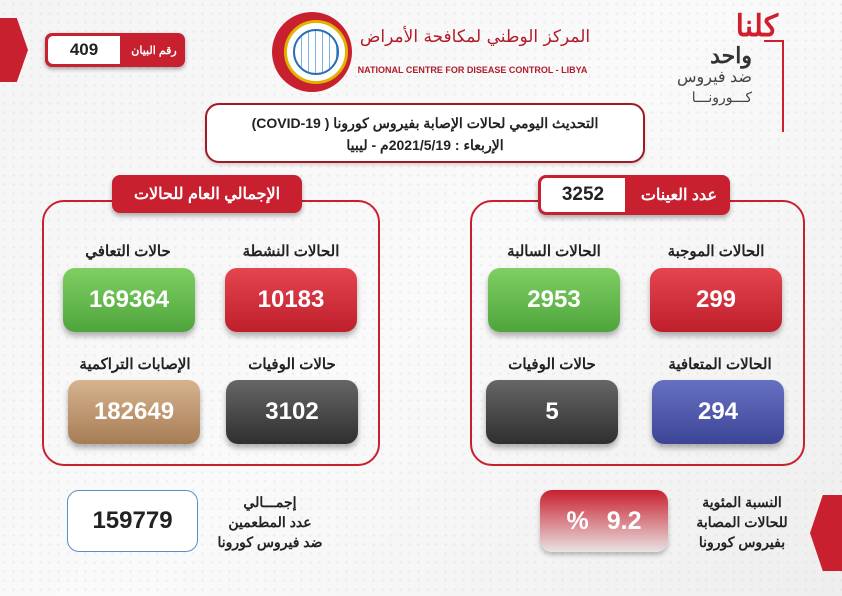  Describe the element at coordinates (128, 251) in the screenshot. I see `stat-label: حالات التعافي` at that location.